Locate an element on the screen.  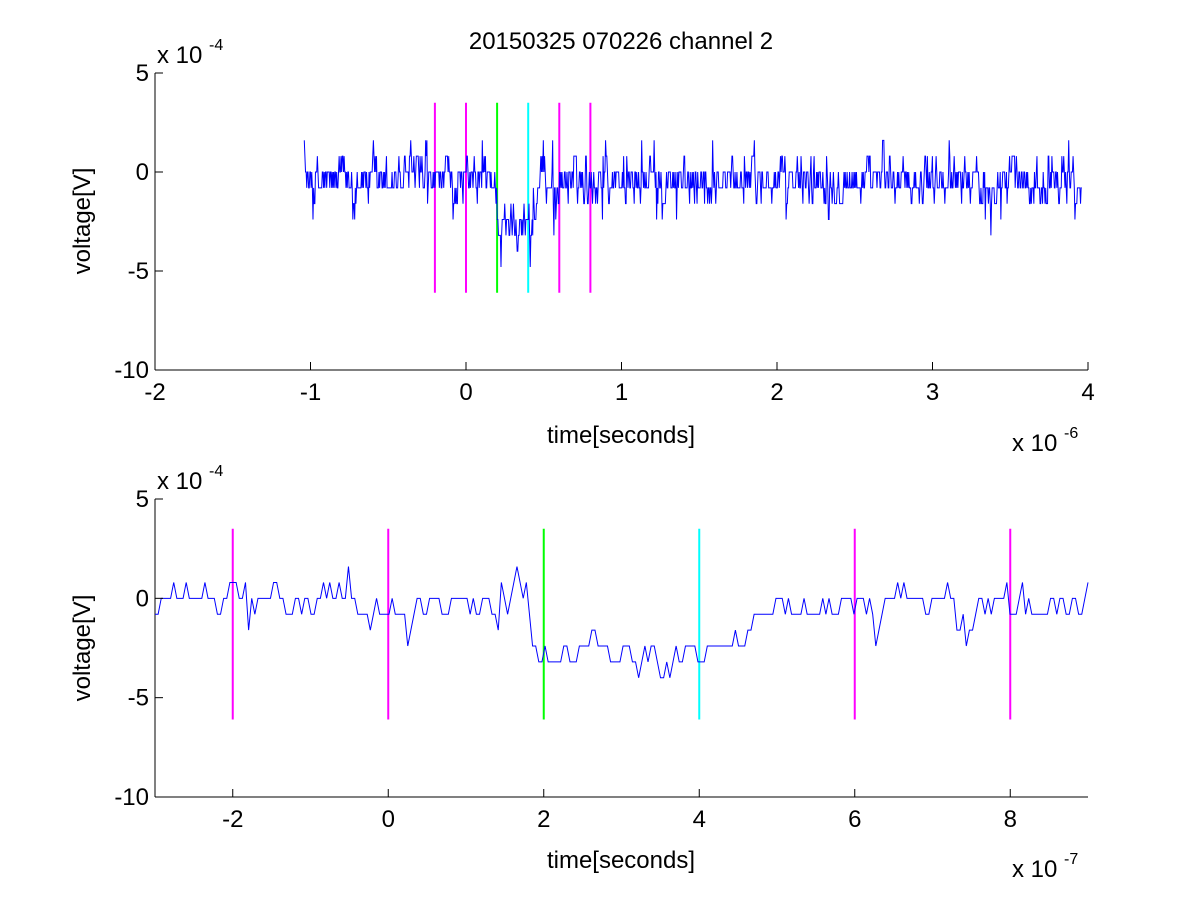
top-plot-x-multiplier-base: x 10 is located at coordinates (1034, 443).